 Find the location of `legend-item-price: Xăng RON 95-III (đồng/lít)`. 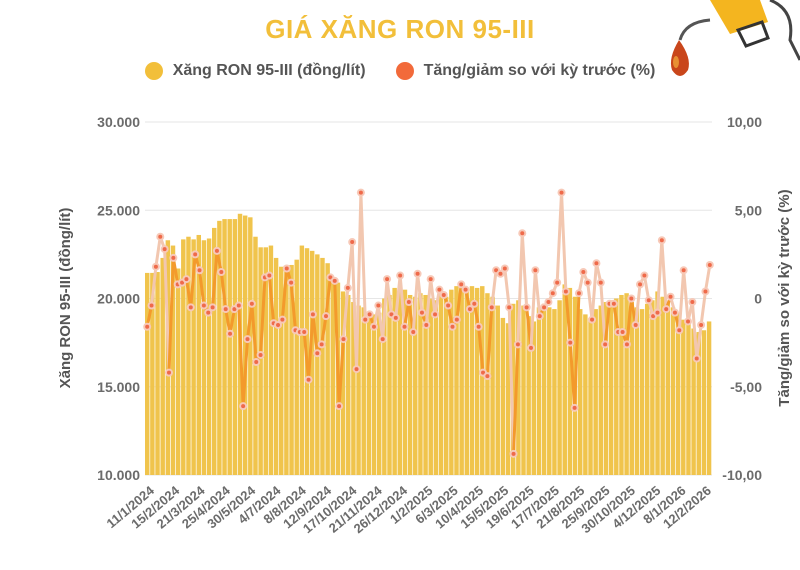

legend-item-price: Xăng RON 95-III (đồng/lít) is located at coordinates (255, 71).